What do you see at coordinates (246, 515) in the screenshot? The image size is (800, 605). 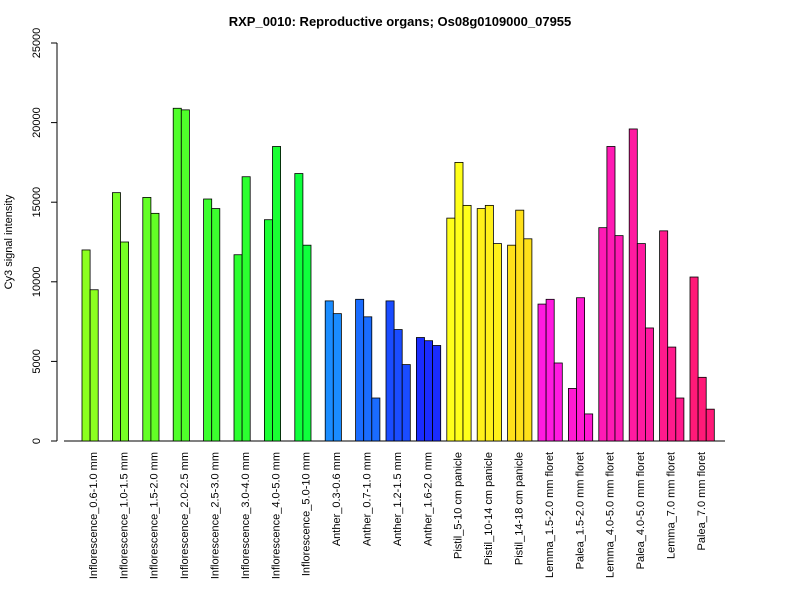 I see `x-category-label: Inflorescence_3.0-4.0 mm` at bounding box center [246, 515].